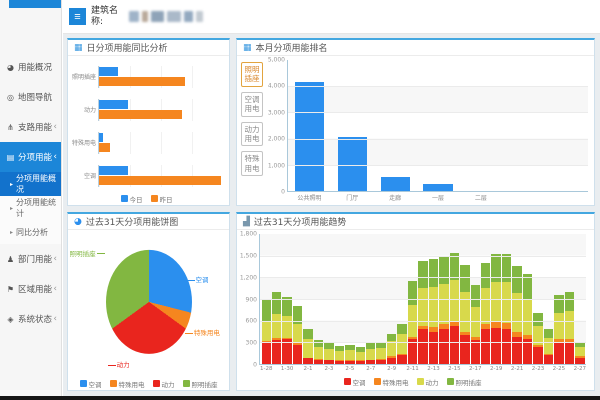 Image resolution: width=600 pixels, height=400 pixels. I want to click on x-tick-label: 2-13, so click(433, 369).